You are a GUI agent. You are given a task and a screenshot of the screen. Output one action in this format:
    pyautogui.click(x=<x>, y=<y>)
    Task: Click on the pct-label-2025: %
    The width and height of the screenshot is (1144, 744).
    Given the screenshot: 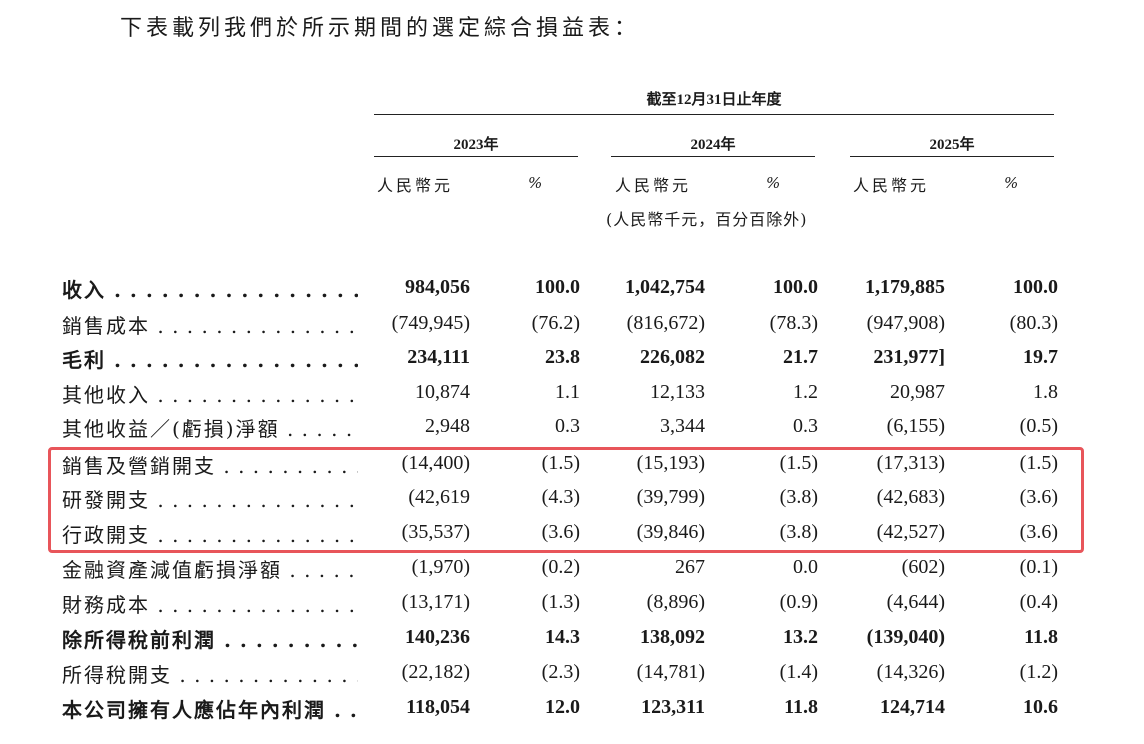 What is the action you would take?
    pyautogui.click(x=1011, y=183)
    